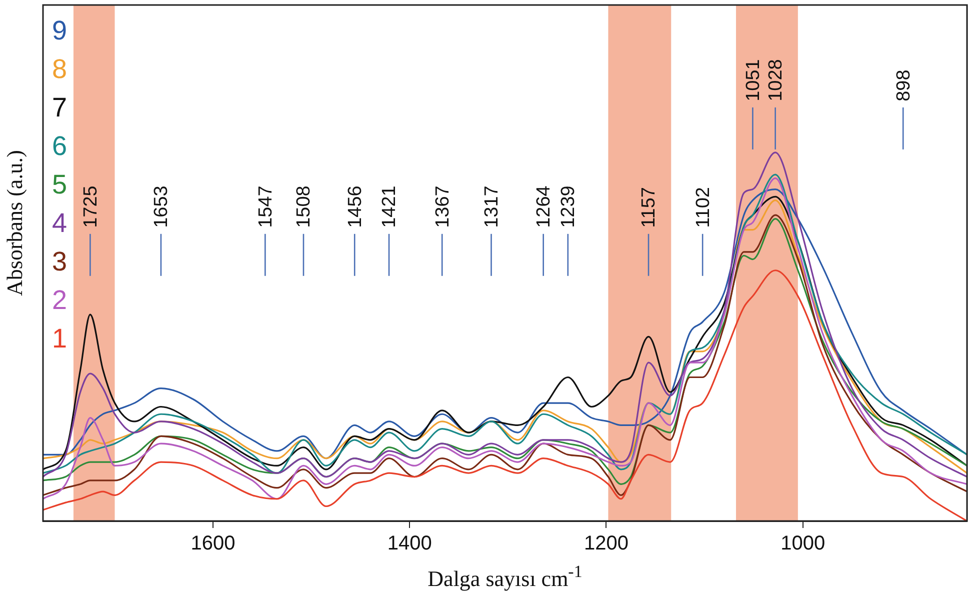 This screenshot has width=968, height=596. What do you see at coordinates (60, 261) in the screenshot?
I see `text: 3` at bounding box center [60, 261].